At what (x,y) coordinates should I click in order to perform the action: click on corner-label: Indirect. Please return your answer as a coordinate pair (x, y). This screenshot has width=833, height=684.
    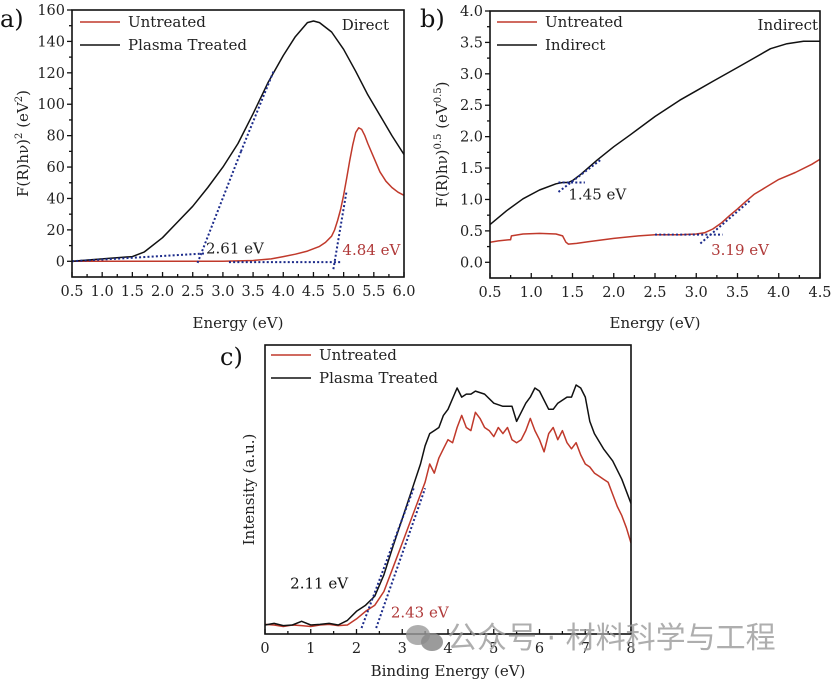
    Looking at the image, I should click on (788, 25).